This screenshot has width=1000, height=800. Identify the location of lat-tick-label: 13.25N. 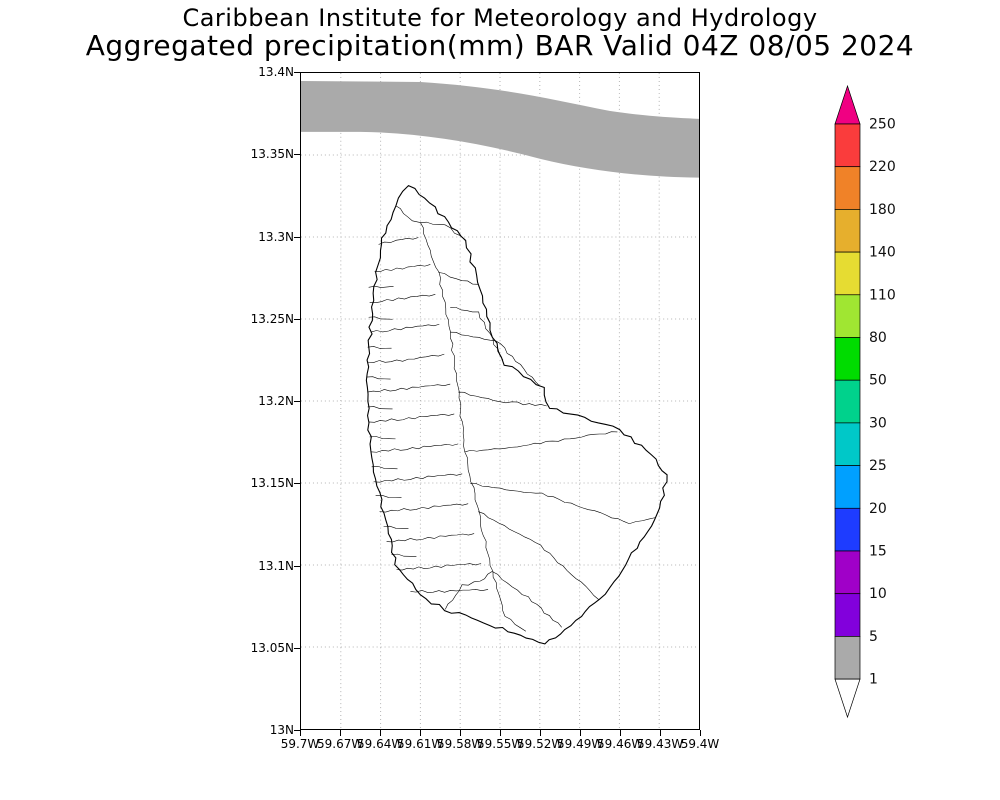
(272, 318).